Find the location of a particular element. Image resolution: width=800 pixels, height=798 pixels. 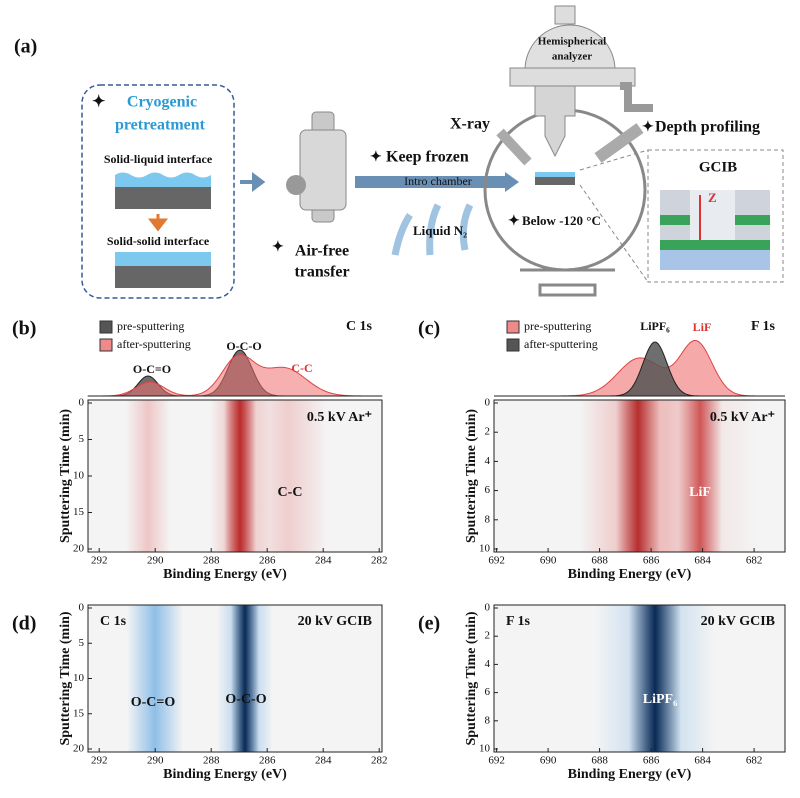

x-tick-label: 688 is located at coordinates (599, 761).